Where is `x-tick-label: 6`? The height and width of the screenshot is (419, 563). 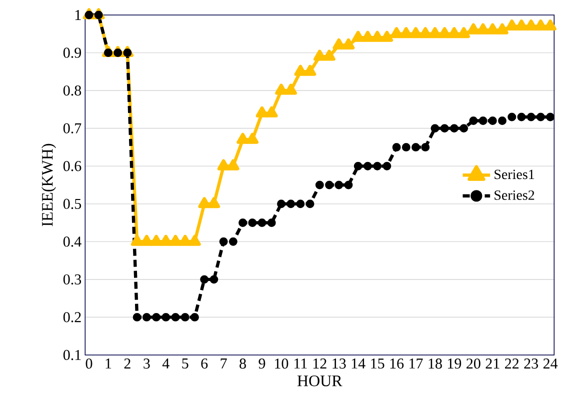
x-tick-label: 6 is located at coordinates (204, 363).